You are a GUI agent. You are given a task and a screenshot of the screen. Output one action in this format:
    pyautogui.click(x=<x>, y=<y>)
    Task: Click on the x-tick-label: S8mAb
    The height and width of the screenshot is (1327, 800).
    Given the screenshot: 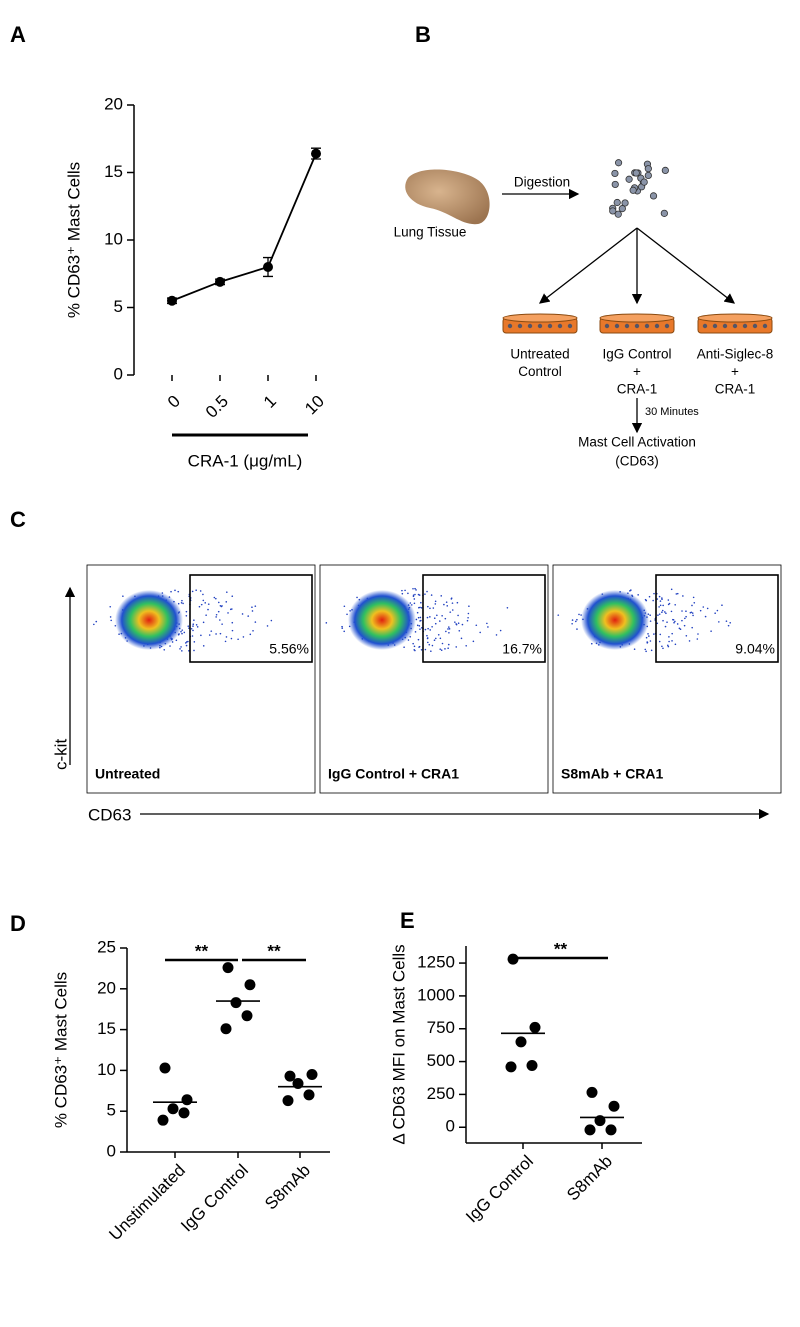 What is the action you would take?
    pyautogui.click(x=287, y=1187)
    